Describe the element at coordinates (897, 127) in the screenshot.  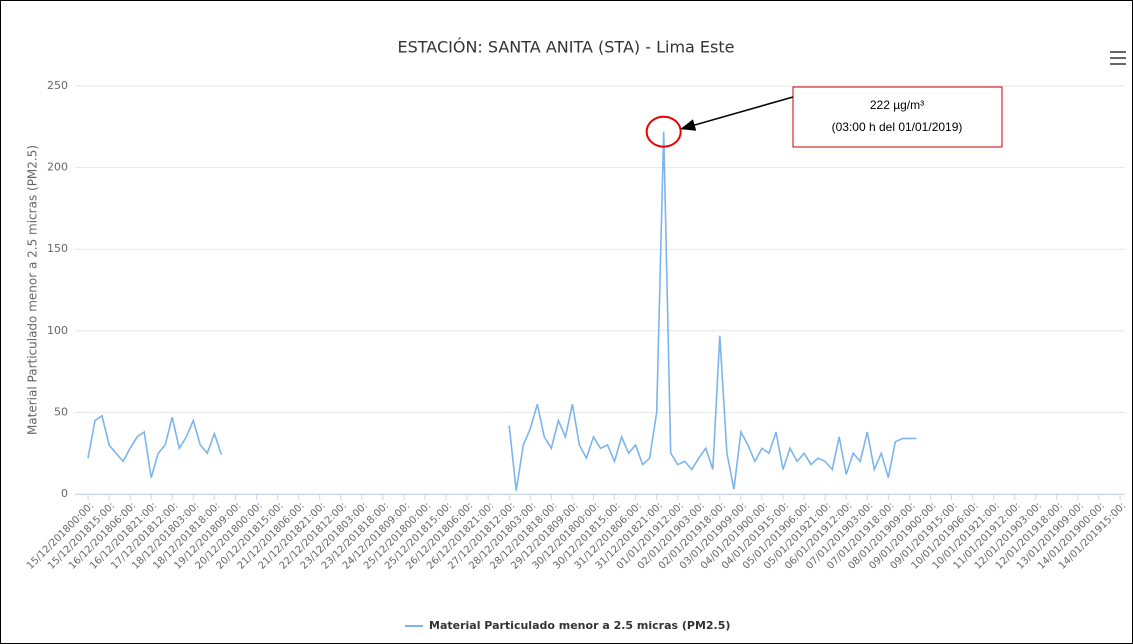
I see `annotation-text: (03:00 h del 01/01/2019)` at that location.